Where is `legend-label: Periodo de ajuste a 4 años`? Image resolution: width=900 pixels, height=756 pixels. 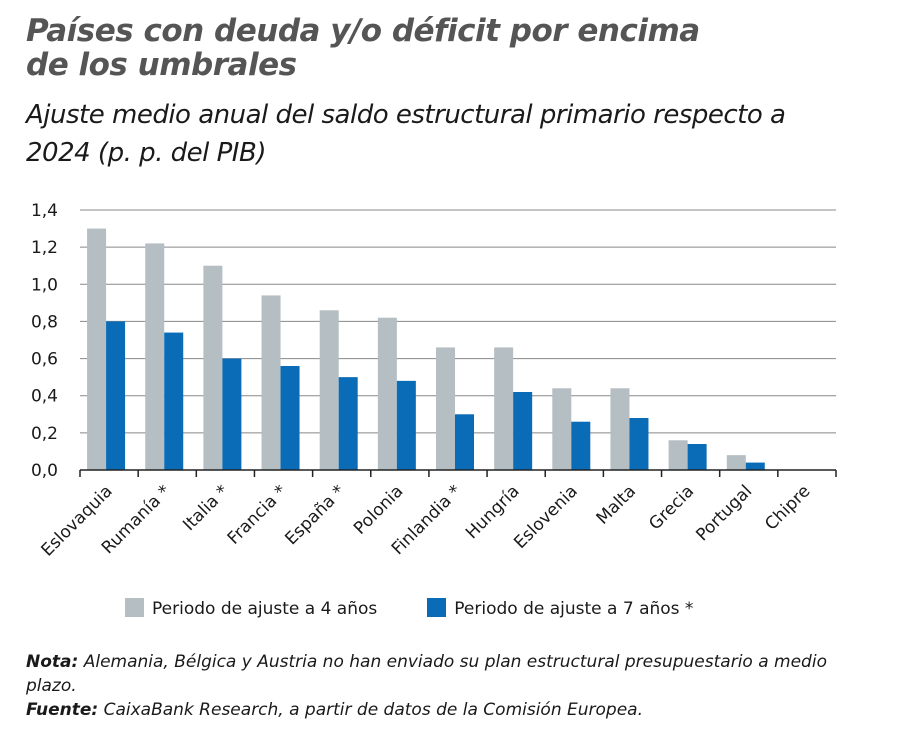 legend-label: Periodo de ajuste a 4 años is located at coordinates (265, 609).